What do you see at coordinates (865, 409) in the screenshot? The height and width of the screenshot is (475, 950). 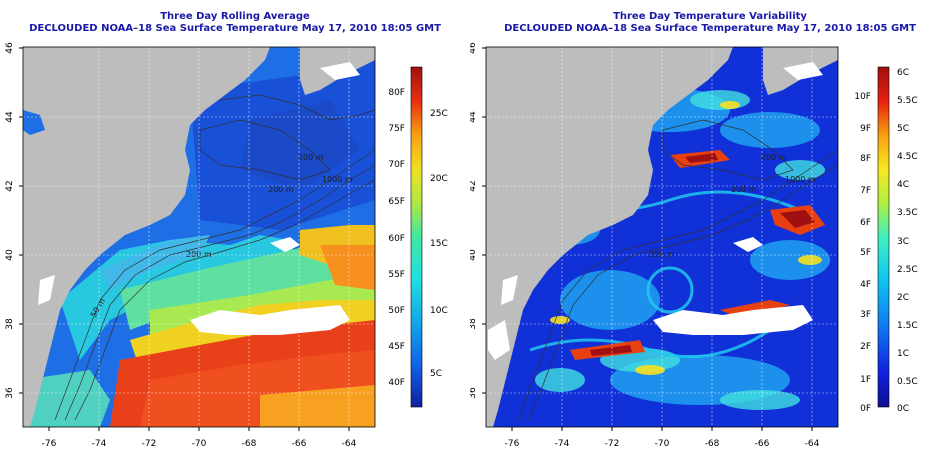 I see `colorbar-label: 0F` at bounding box center [865, 409].